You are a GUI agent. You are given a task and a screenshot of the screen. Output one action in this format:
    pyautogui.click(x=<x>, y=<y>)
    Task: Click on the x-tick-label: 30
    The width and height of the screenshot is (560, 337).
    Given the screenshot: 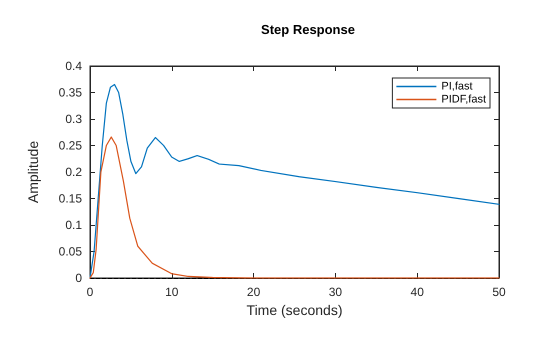 What is the action you would take?
    pyautogui.click(x=335, y=292)
    